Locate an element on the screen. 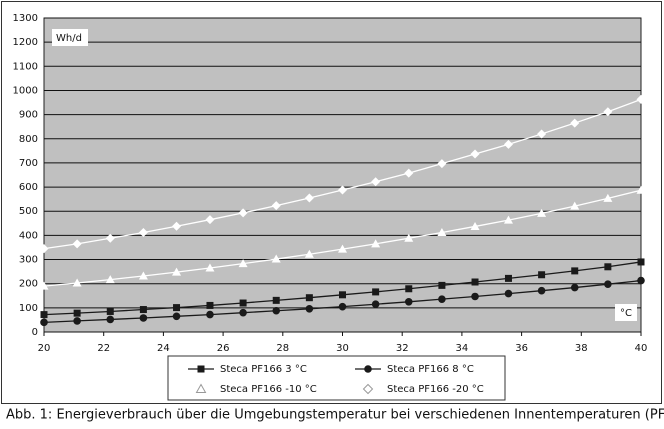 This screenshot has height=429, width=664. legend-label: Steca PF166 -20 °C is located at coordinates (435, 389).